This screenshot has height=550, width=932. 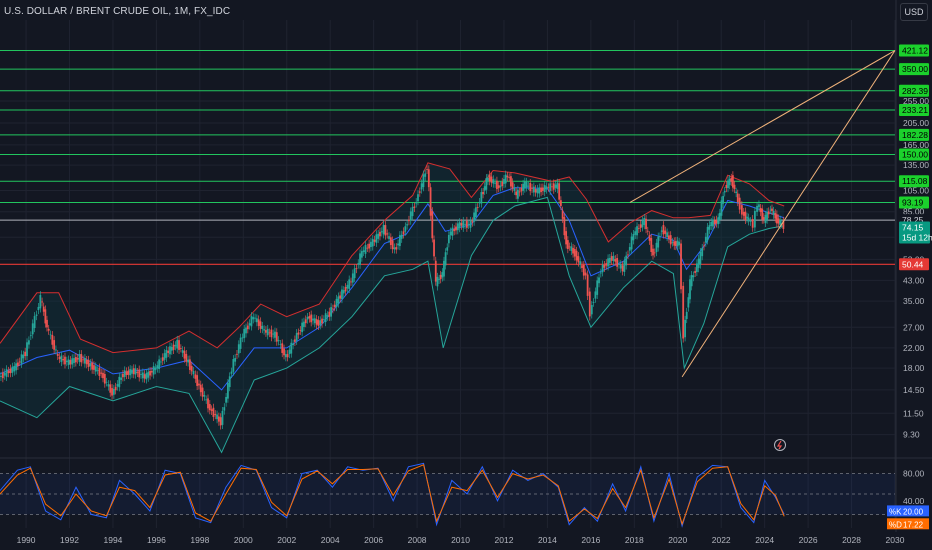 What do you see at coordinates (913, 524) in the screenshot?
I see `stoch-d-tag-value: 17.22` at bounding box center [913, 524].